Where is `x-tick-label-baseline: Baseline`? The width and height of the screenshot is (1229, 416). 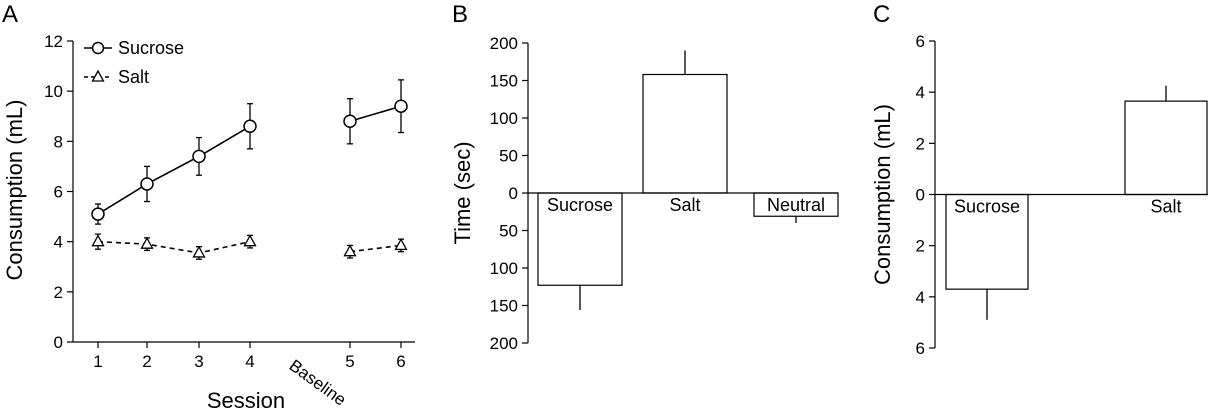
x-tick-label-baseline: Baseline is located at coordinates (318, 383).